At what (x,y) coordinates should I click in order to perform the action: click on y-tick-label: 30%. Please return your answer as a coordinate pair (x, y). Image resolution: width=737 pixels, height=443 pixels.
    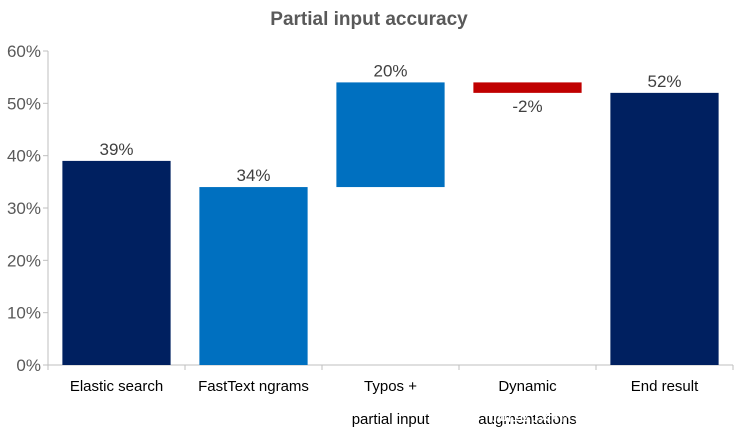
    Looking at the image, I should click on (24, 208).